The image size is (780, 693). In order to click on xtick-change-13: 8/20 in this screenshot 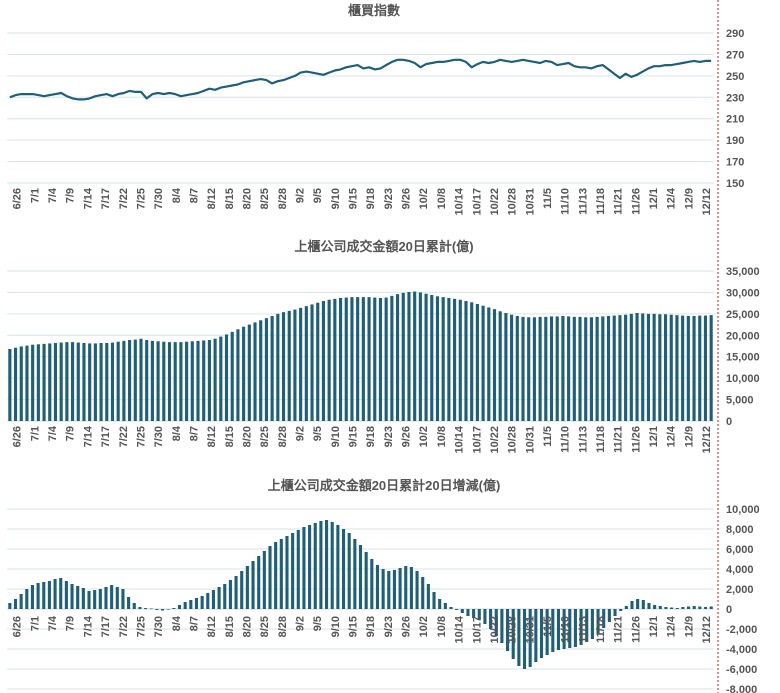, I will do `click(248, 626)`.